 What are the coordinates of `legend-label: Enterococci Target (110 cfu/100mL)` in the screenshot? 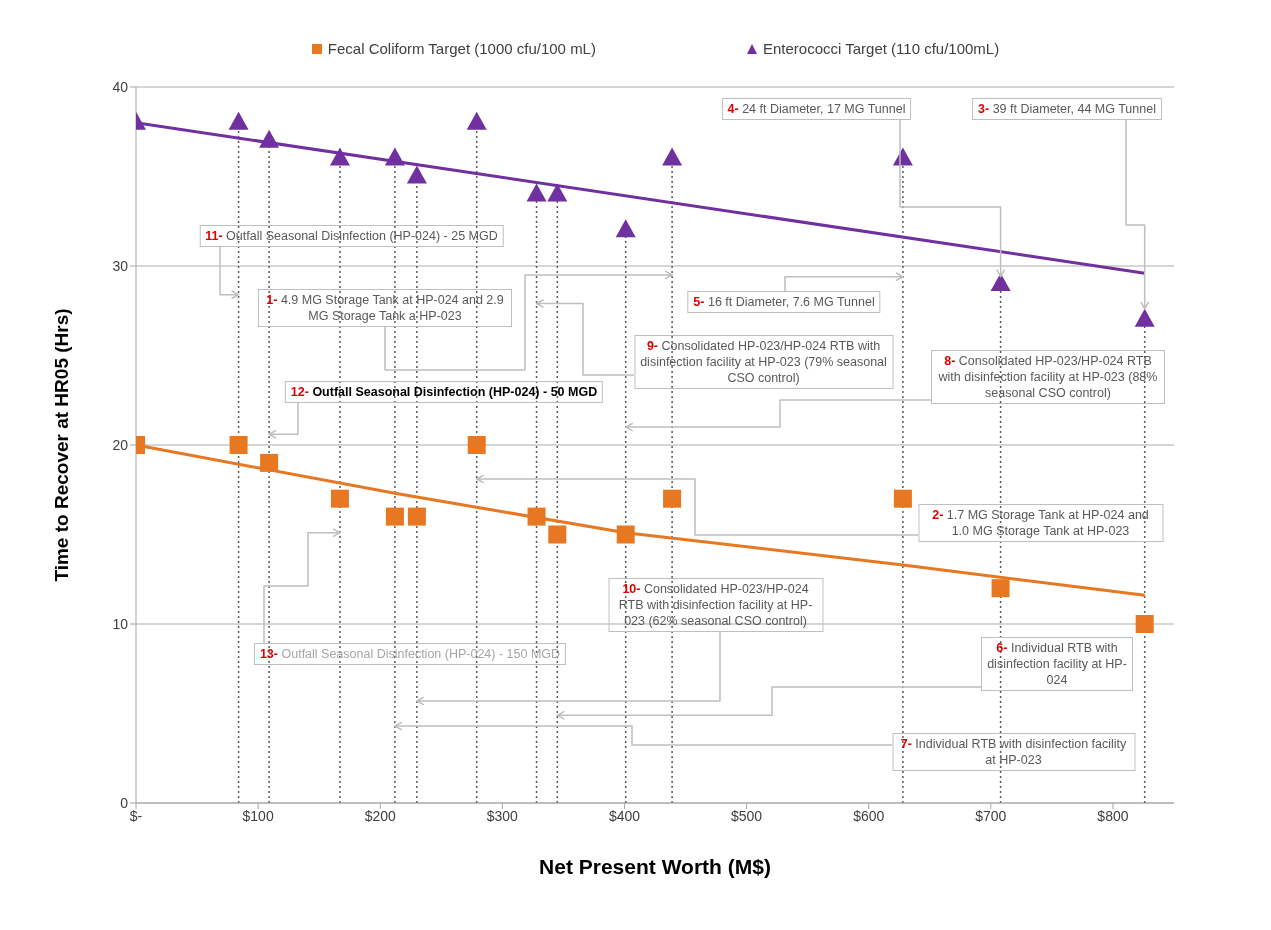 It's located at (881, 48).